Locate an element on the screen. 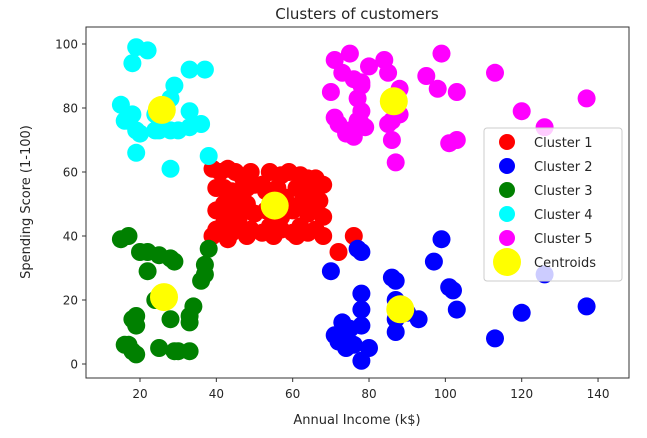  y-tick-label: 100 is located at coordinates (66, 45).